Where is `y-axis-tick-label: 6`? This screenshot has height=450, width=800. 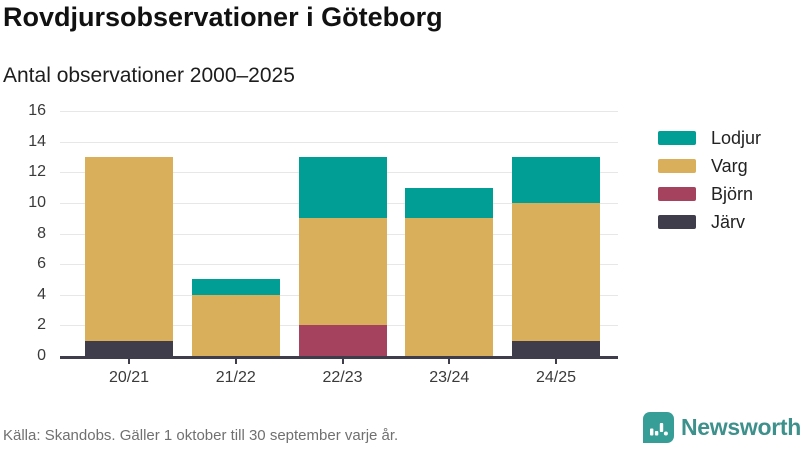 y-axis-tick-label: 6 is located at coordinates (41, 264).